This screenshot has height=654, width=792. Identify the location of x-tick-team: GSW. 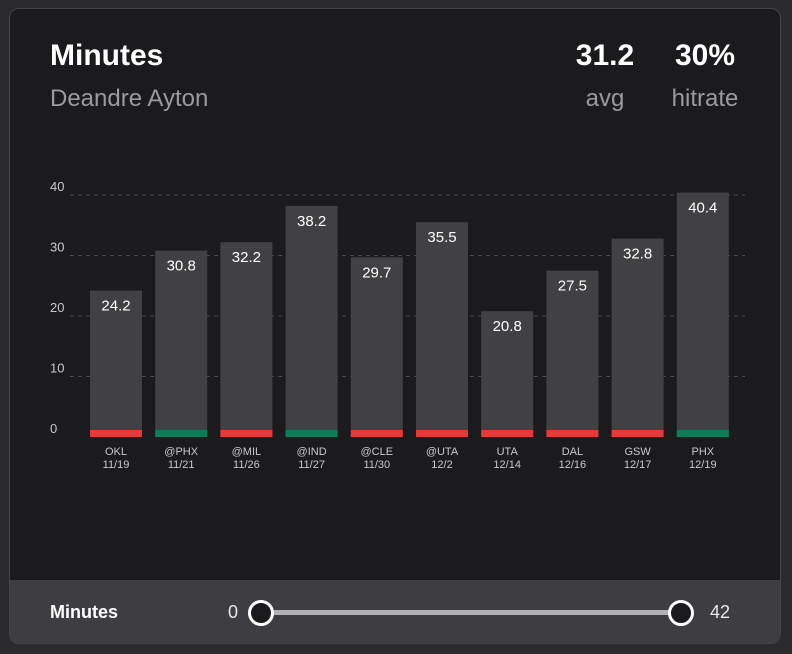
(637, 452).